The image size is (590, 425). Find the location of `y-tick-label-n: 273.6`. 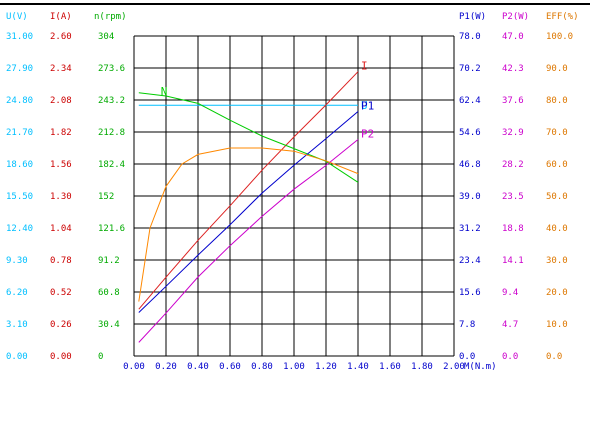

y-tick-label-n: 273.6 is located at coordinates (111, 69).